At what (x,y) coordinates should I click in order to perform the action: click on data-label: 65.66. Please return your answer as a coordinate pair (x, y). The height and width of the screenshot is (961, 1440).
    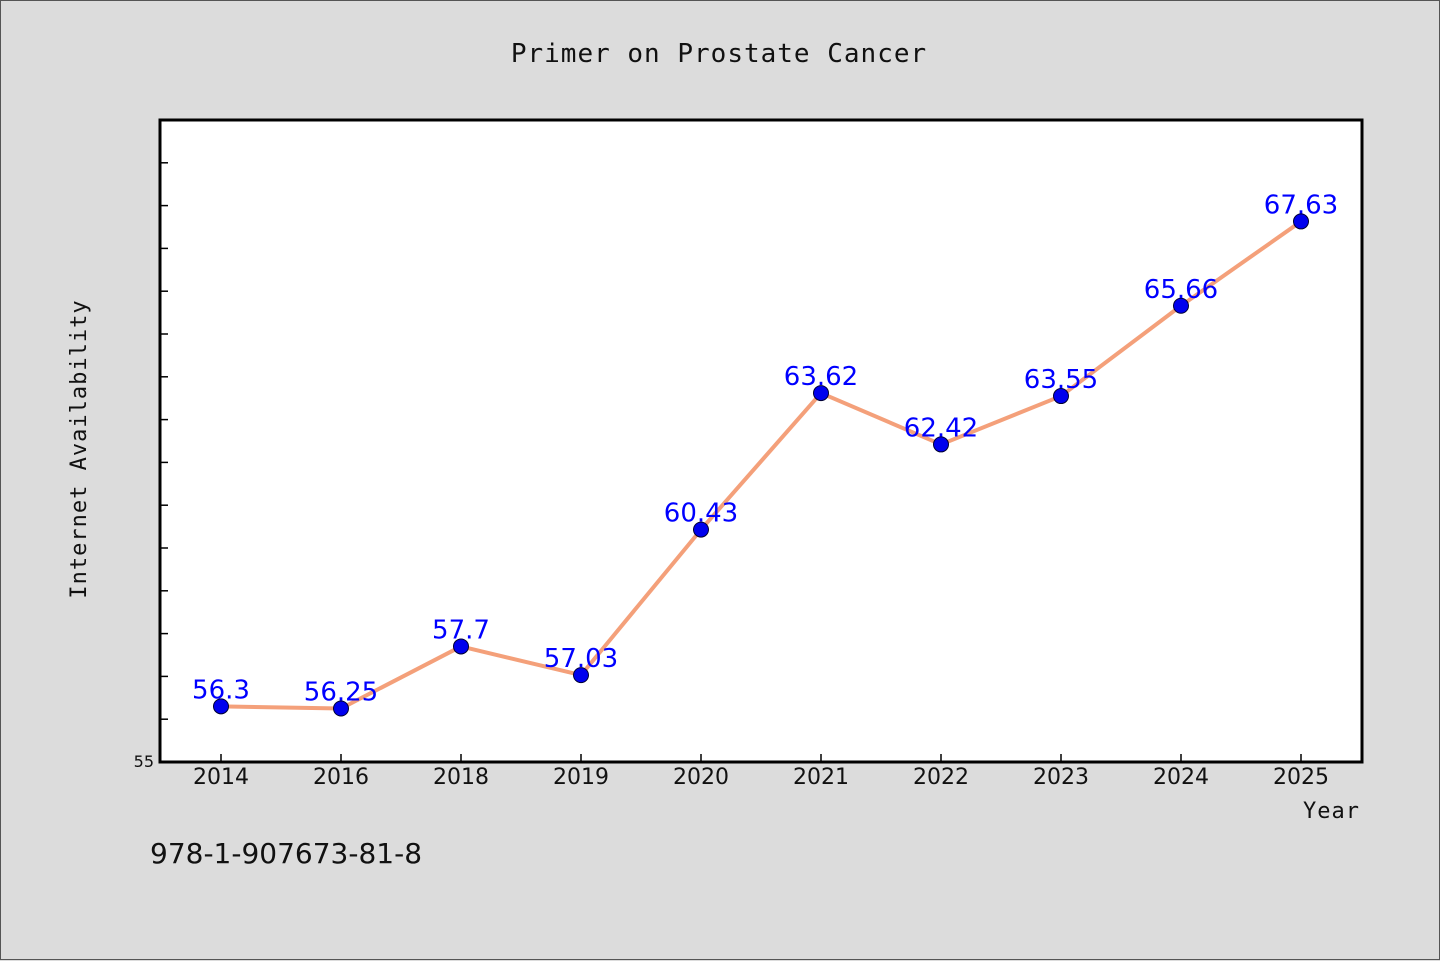
    Looking at the image, I should click on (1181, 290).